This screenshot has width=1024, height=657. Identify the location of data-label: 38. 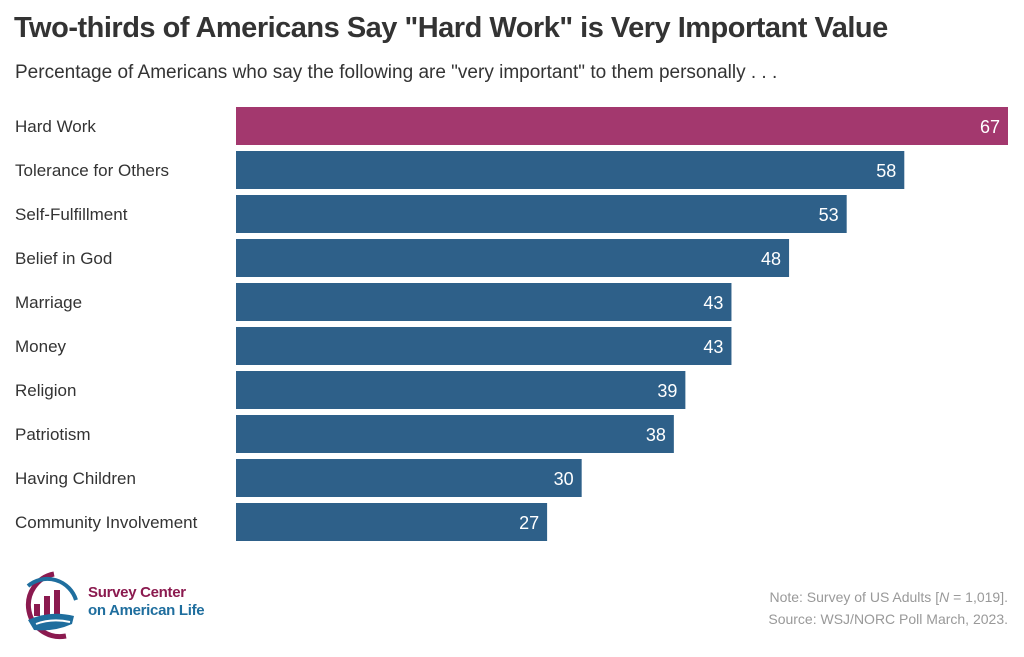
(656, 435).